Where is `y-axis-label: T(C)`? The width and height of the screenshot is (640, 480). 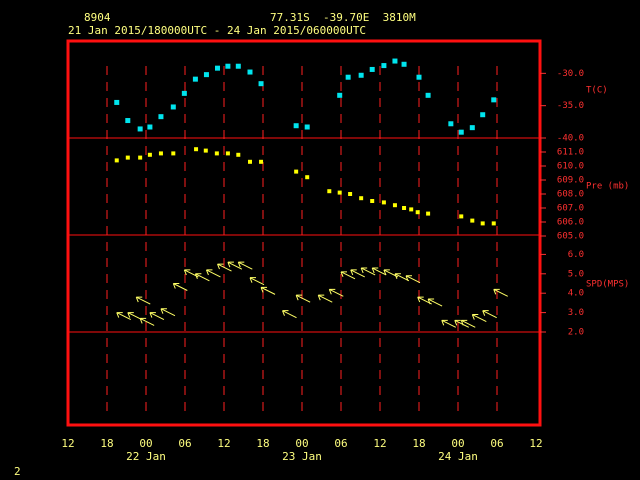
y-axis-label: T(C) is located at coordinates (597, 91).